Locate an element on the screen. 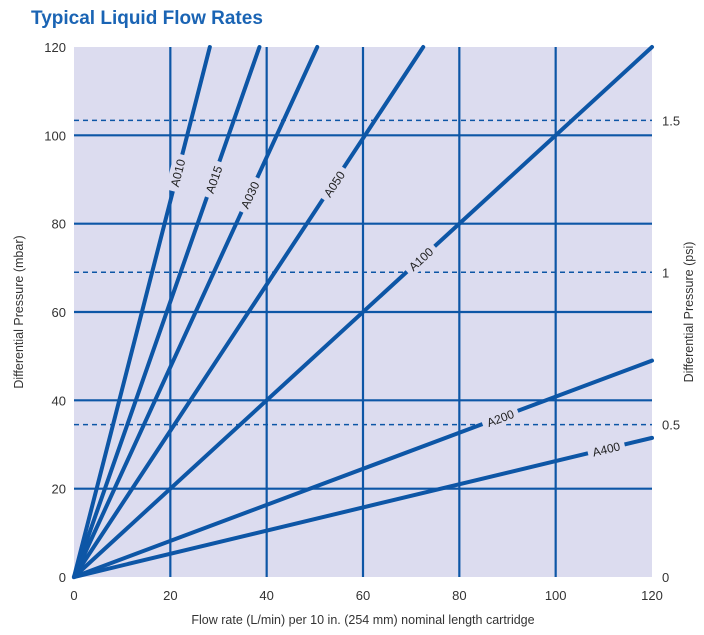 The image size is (704, 635). series-label-text: A010 is located at coordinates (178, 172).